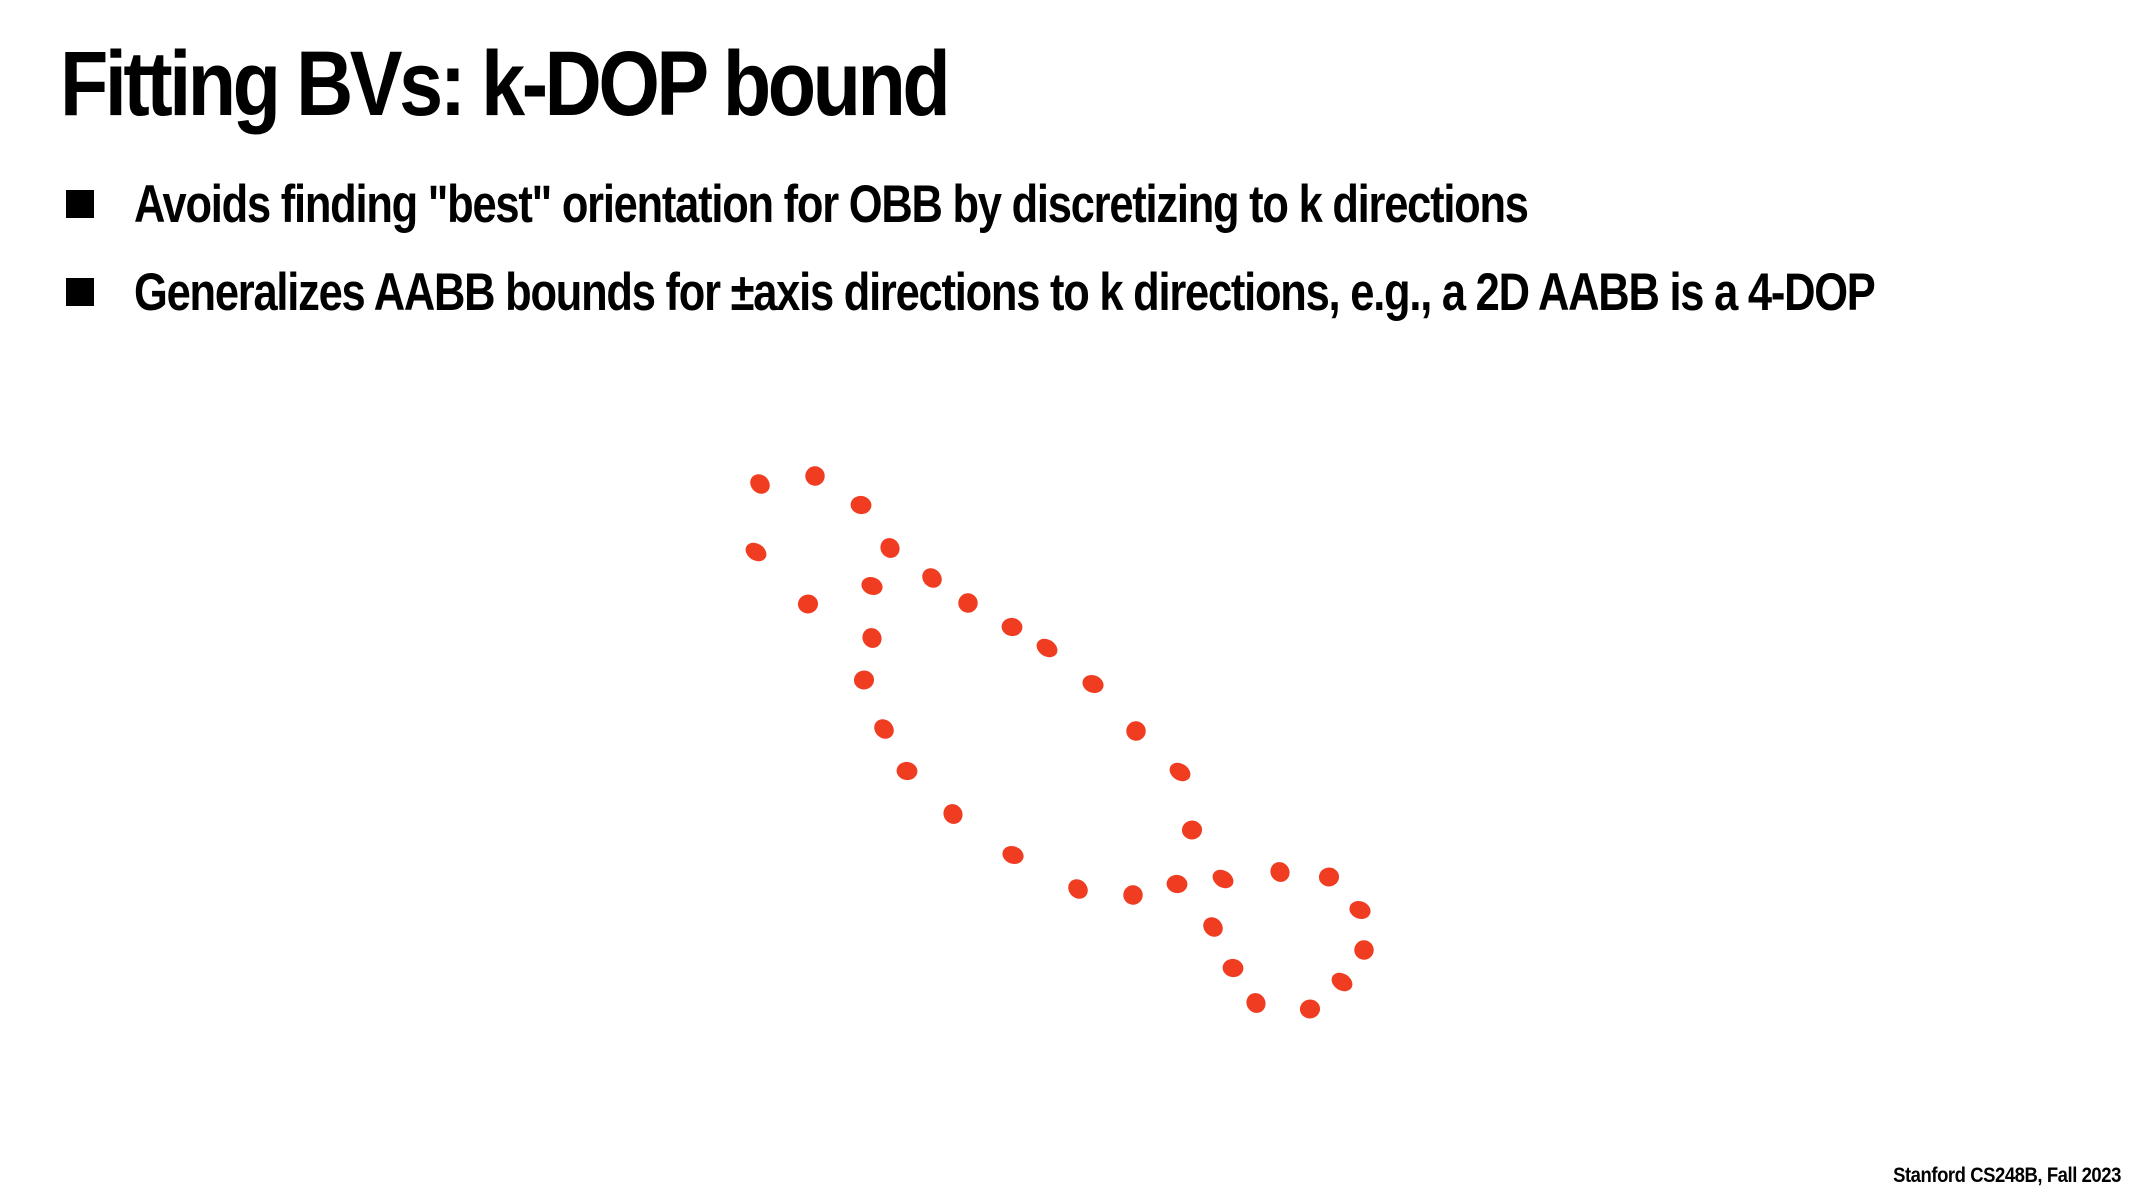  Describe the element at coordinates (2007, 1175) in the screenshot. I see `footer-credit: Stanford CS248B, Fall 2023` at that location.